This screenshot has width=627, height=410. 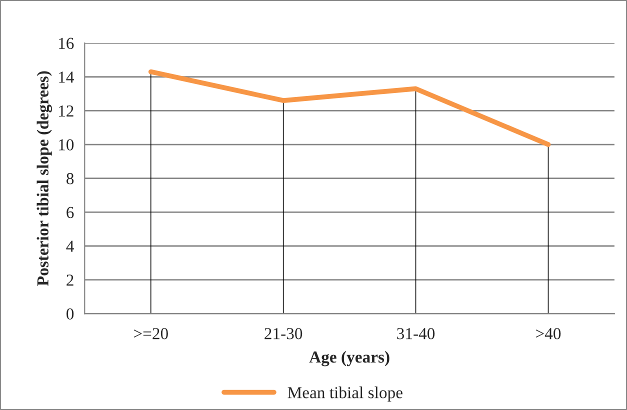 I want to click on y-tick-label: 2, so click(x=70, y=280).